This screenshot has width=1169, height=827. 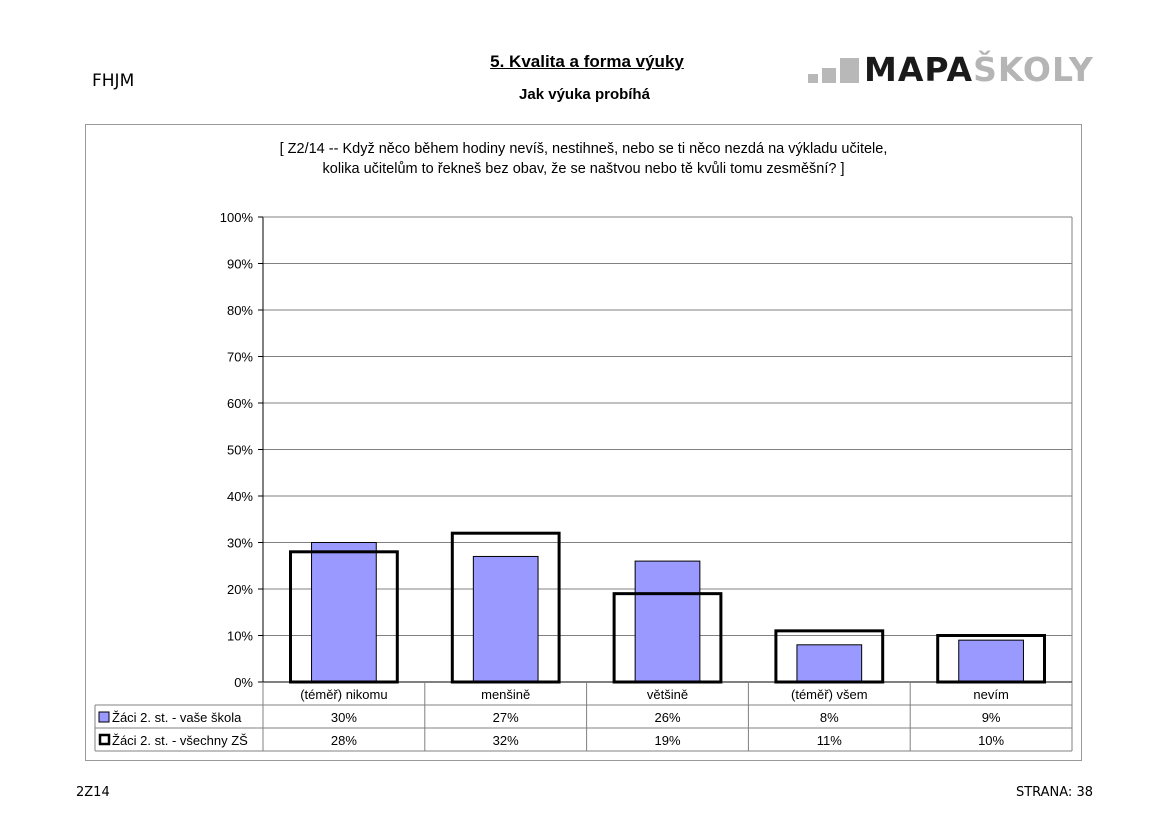 I want to click on data-value-label: 19%, so click(x=667, y=740).